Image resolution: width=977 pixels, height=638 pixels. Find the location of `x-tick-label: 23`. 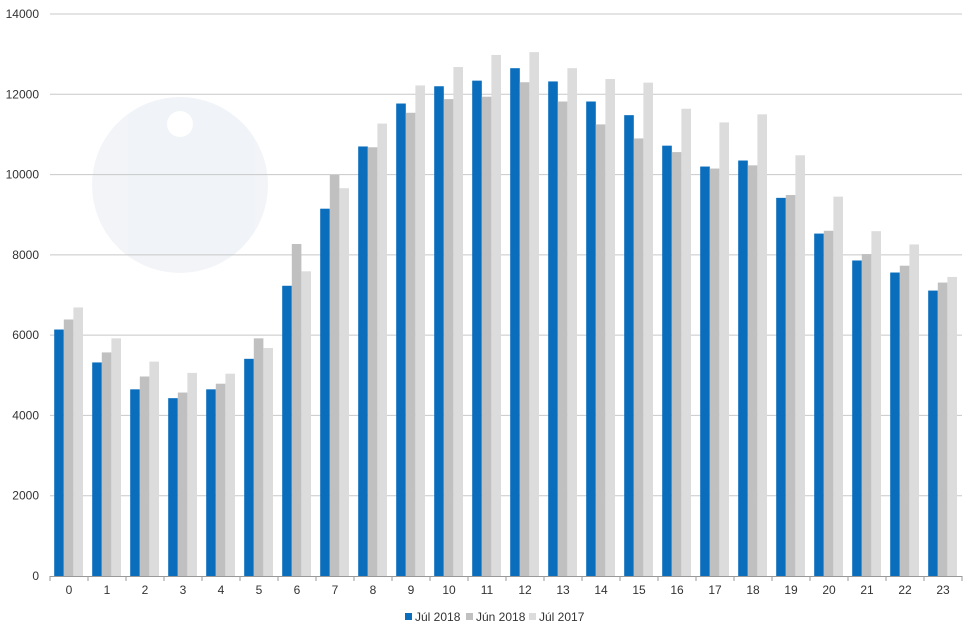

x-tick-label: 23 is located at coordinates (943, 590).